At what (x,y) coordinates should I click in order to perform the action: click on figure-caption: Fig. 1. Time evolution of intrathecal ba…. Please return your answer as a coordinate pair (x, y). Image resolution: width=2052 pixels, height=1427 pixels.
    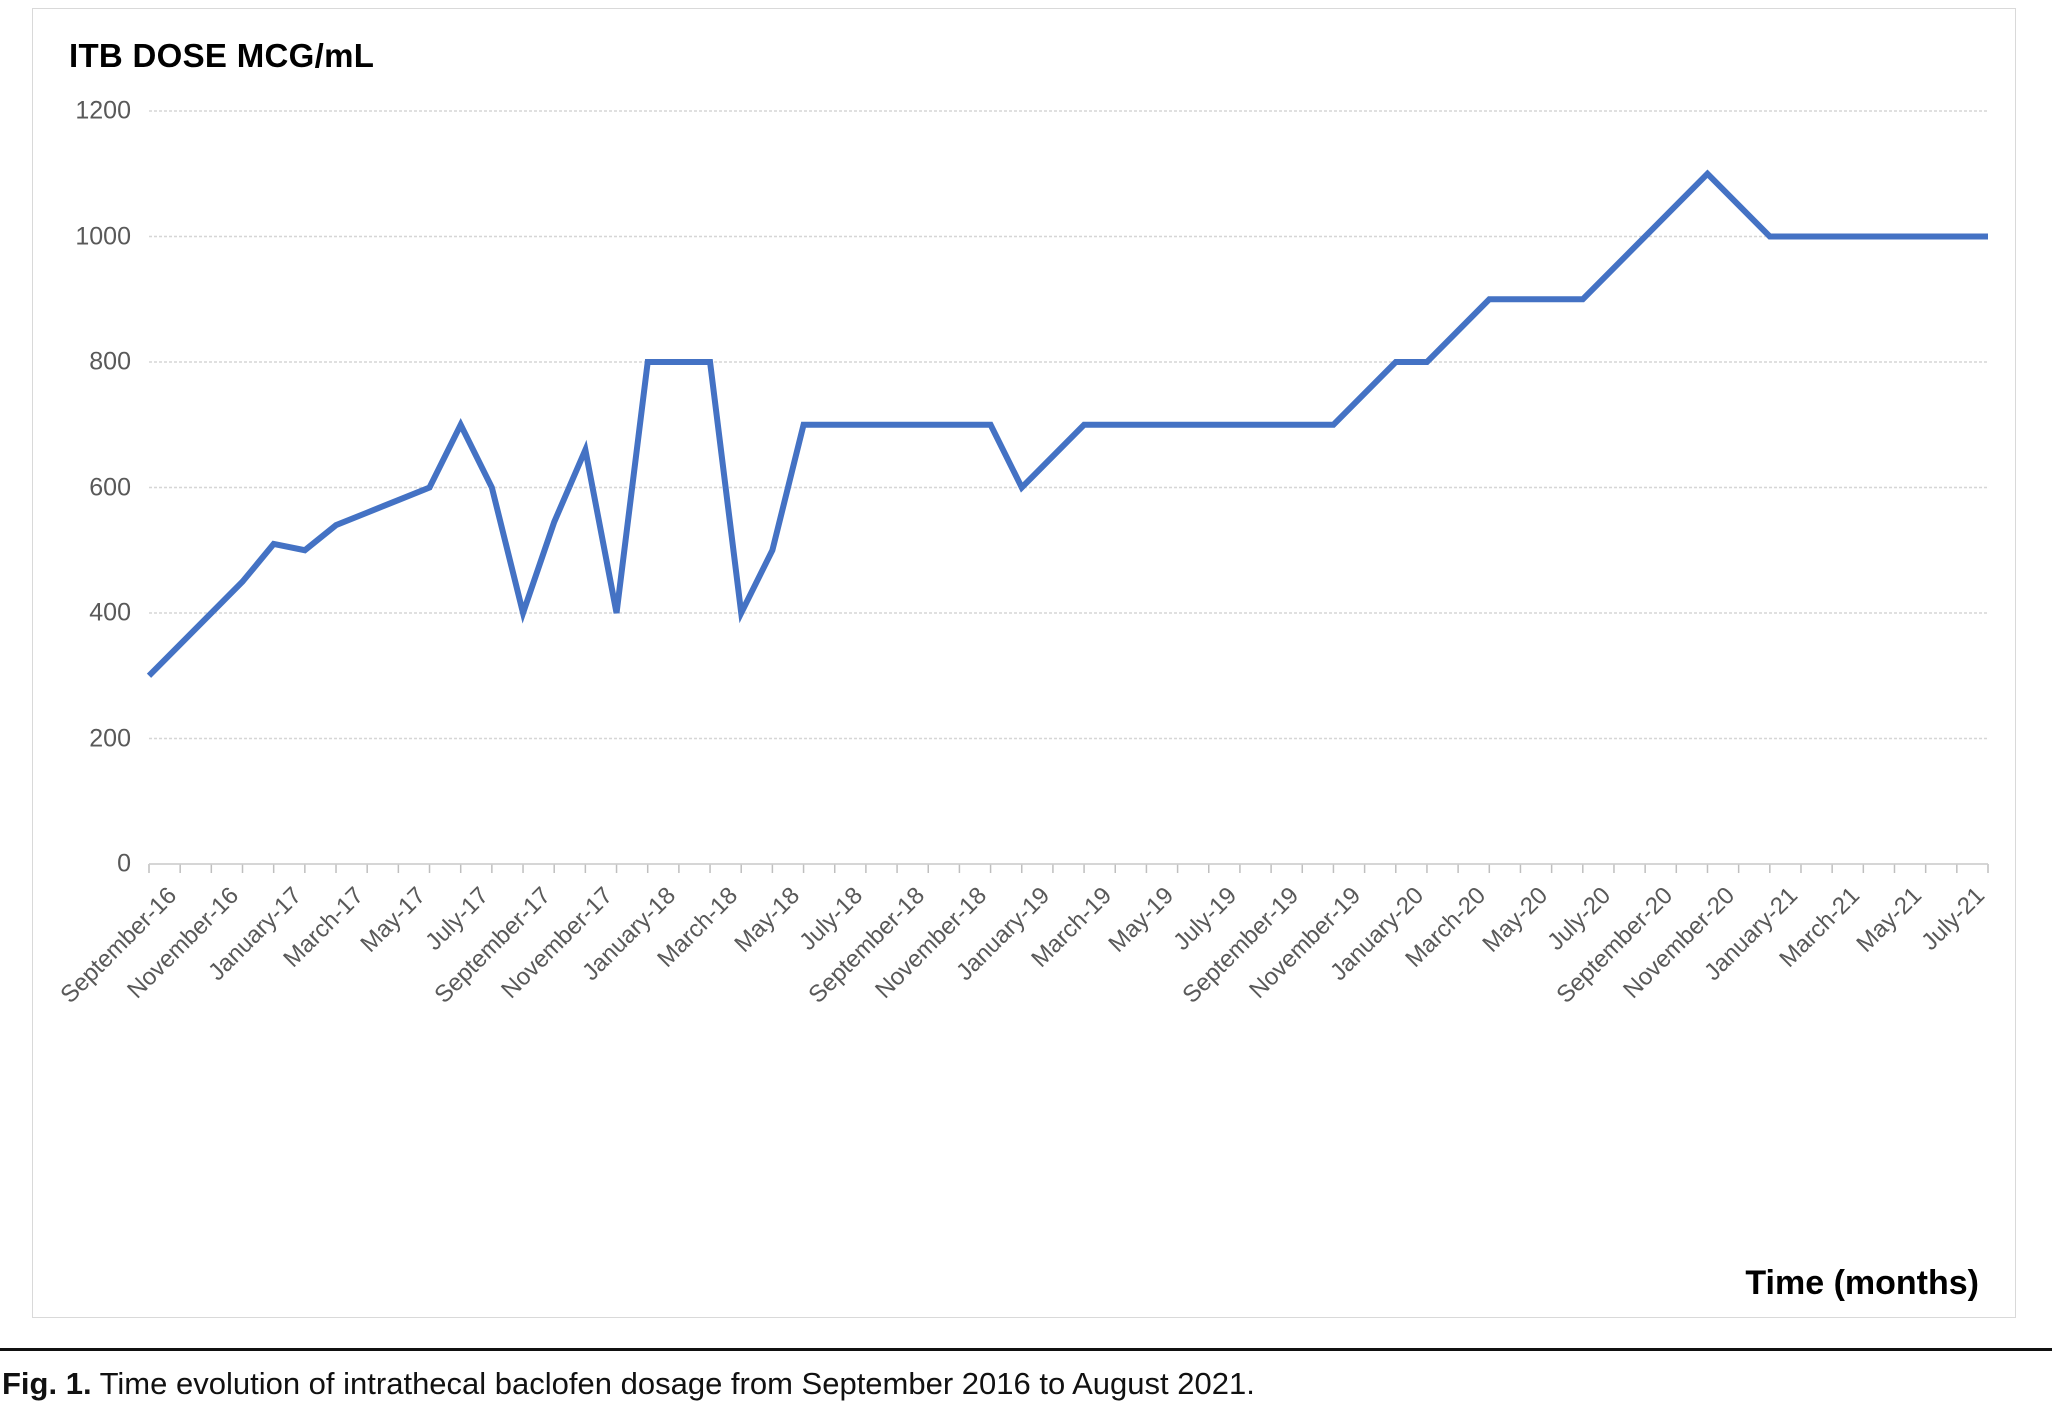
    Looking at the image, I should click on (1022, 1384).